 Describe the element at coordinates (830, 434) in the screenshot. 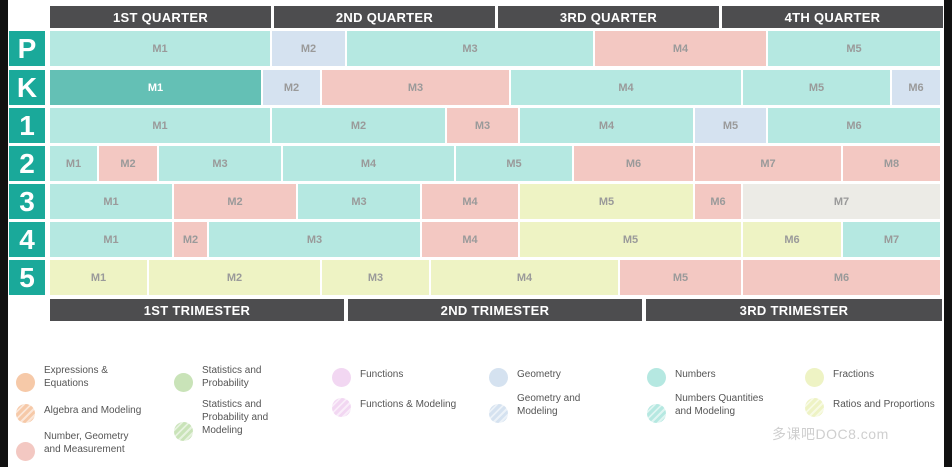

I see `watermark-text: 多课吧DOC8.com` at that location.